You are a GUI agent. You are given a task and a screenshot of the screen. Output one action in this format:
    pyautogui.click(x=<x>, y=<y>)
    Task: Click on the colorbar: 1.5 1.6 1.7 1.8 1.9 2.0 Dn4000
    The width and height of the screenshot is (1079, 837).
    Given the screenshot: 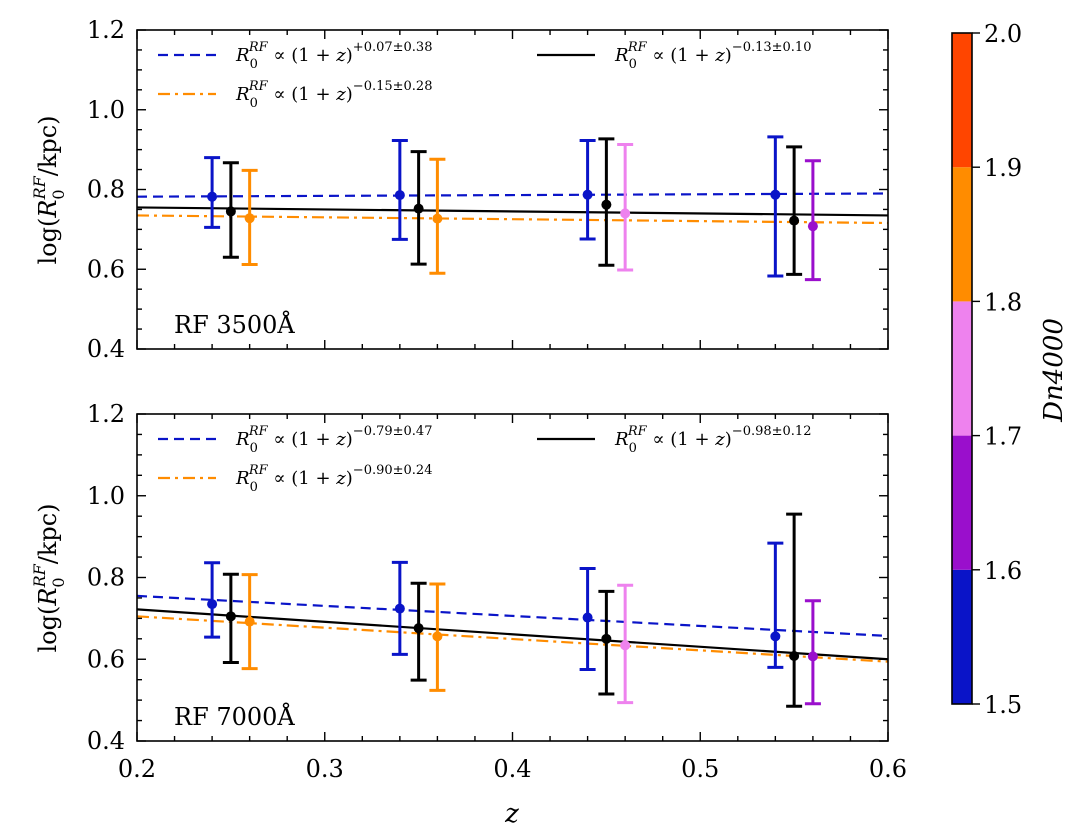 What is the action you would take?
    pyautogui.click(x=1010, y=369)
    